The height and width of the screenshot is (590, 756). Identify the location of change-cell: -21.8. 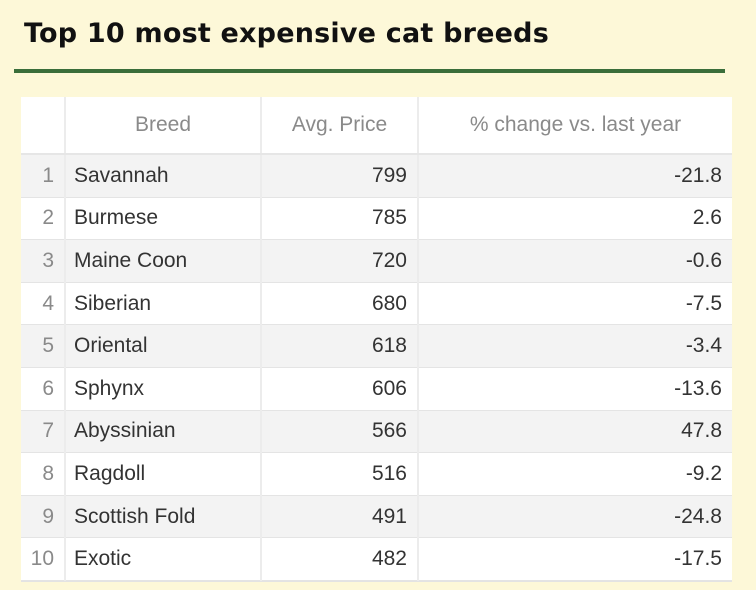
(575, 176).